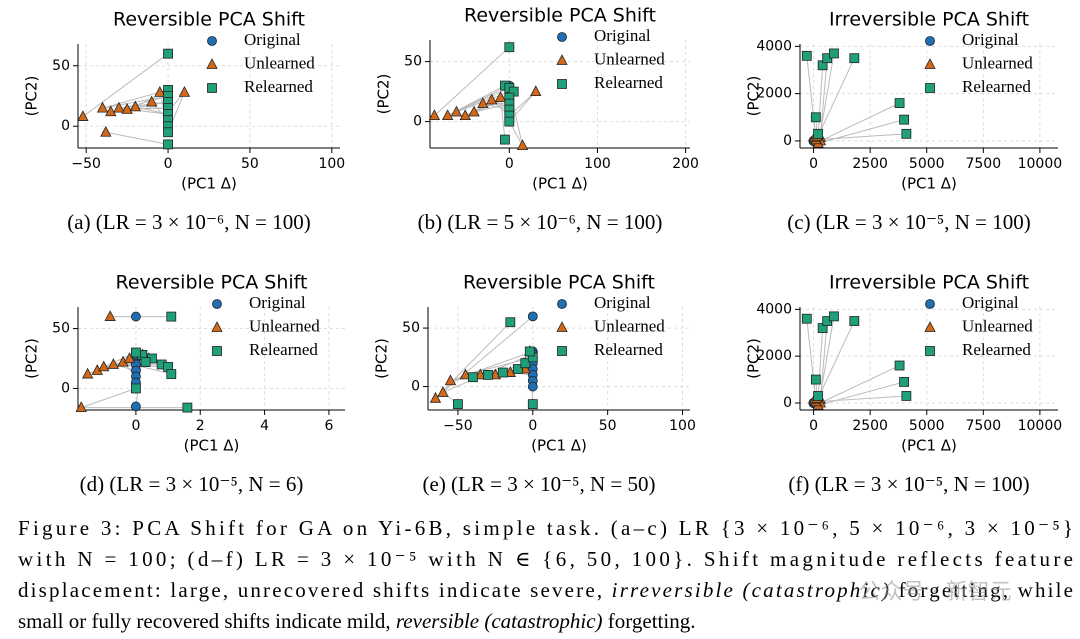  I want to click on subfigure-caption: (d) (LR = 3 × 10⁻⁵, N = 6), so click(192, 484).